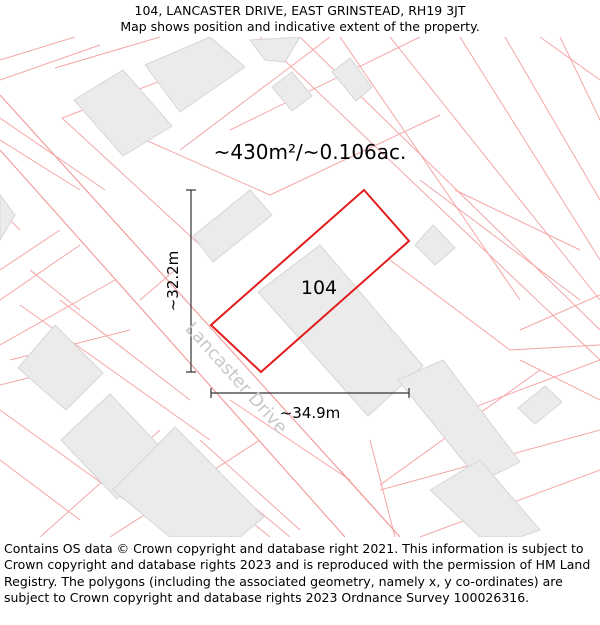 The image size is (600, 625). I want to click on property-boundary, so click(310, 281).